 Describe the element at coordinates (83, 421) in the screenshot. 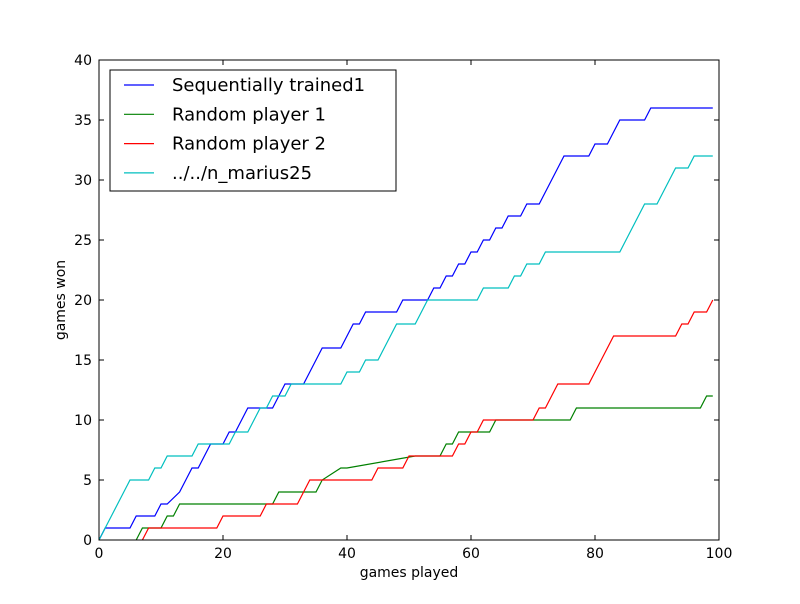

I see `y-tick-label: 10` at that location.